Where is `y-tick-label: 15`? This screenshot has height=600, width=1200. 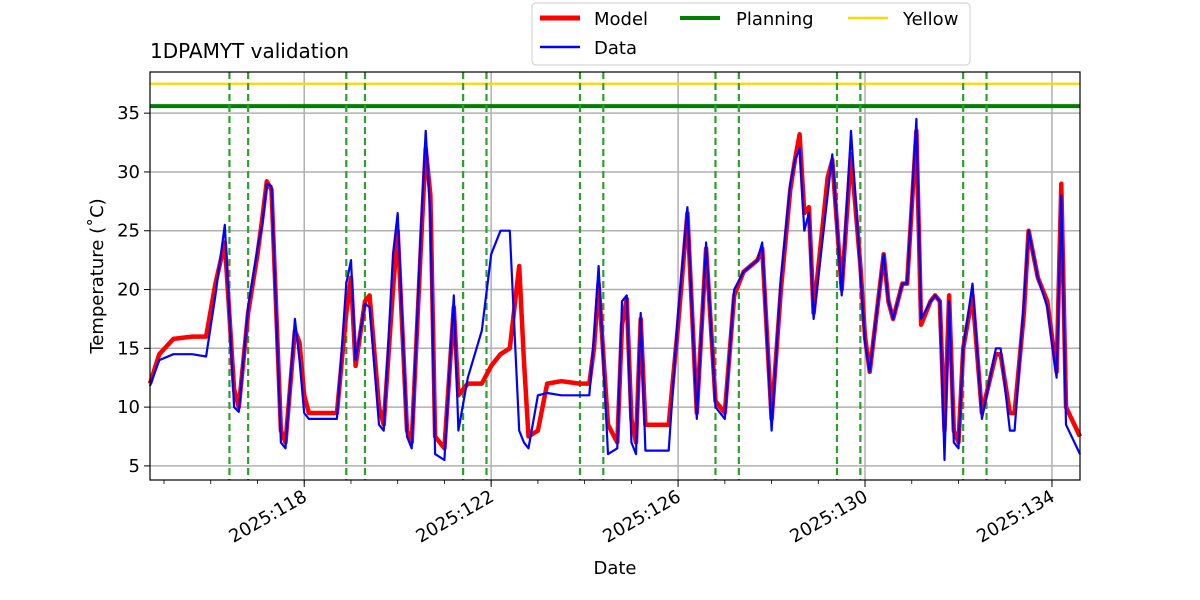
y-tick-label: 15 is located at coordinates (128, 348).